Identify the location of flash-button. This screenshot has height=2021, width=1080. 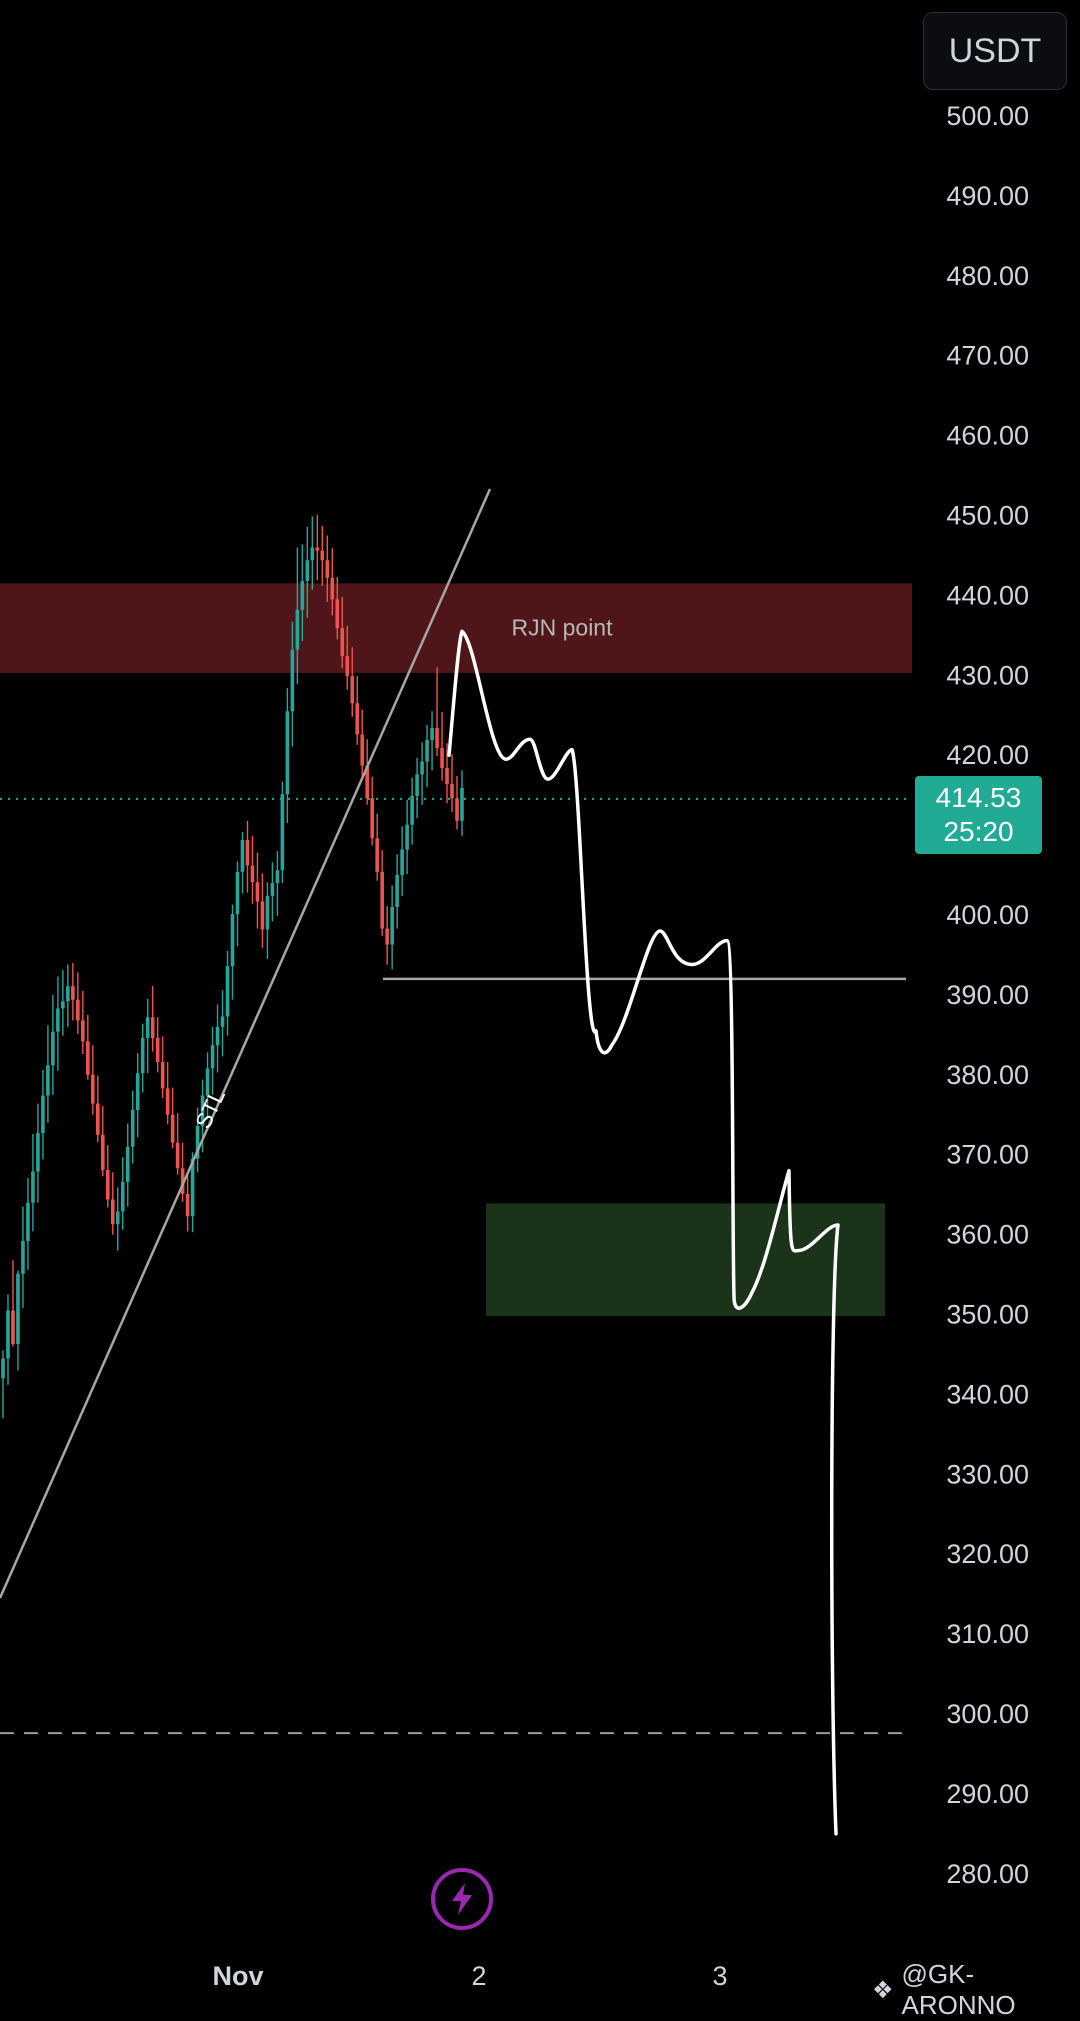
(462, 1899).